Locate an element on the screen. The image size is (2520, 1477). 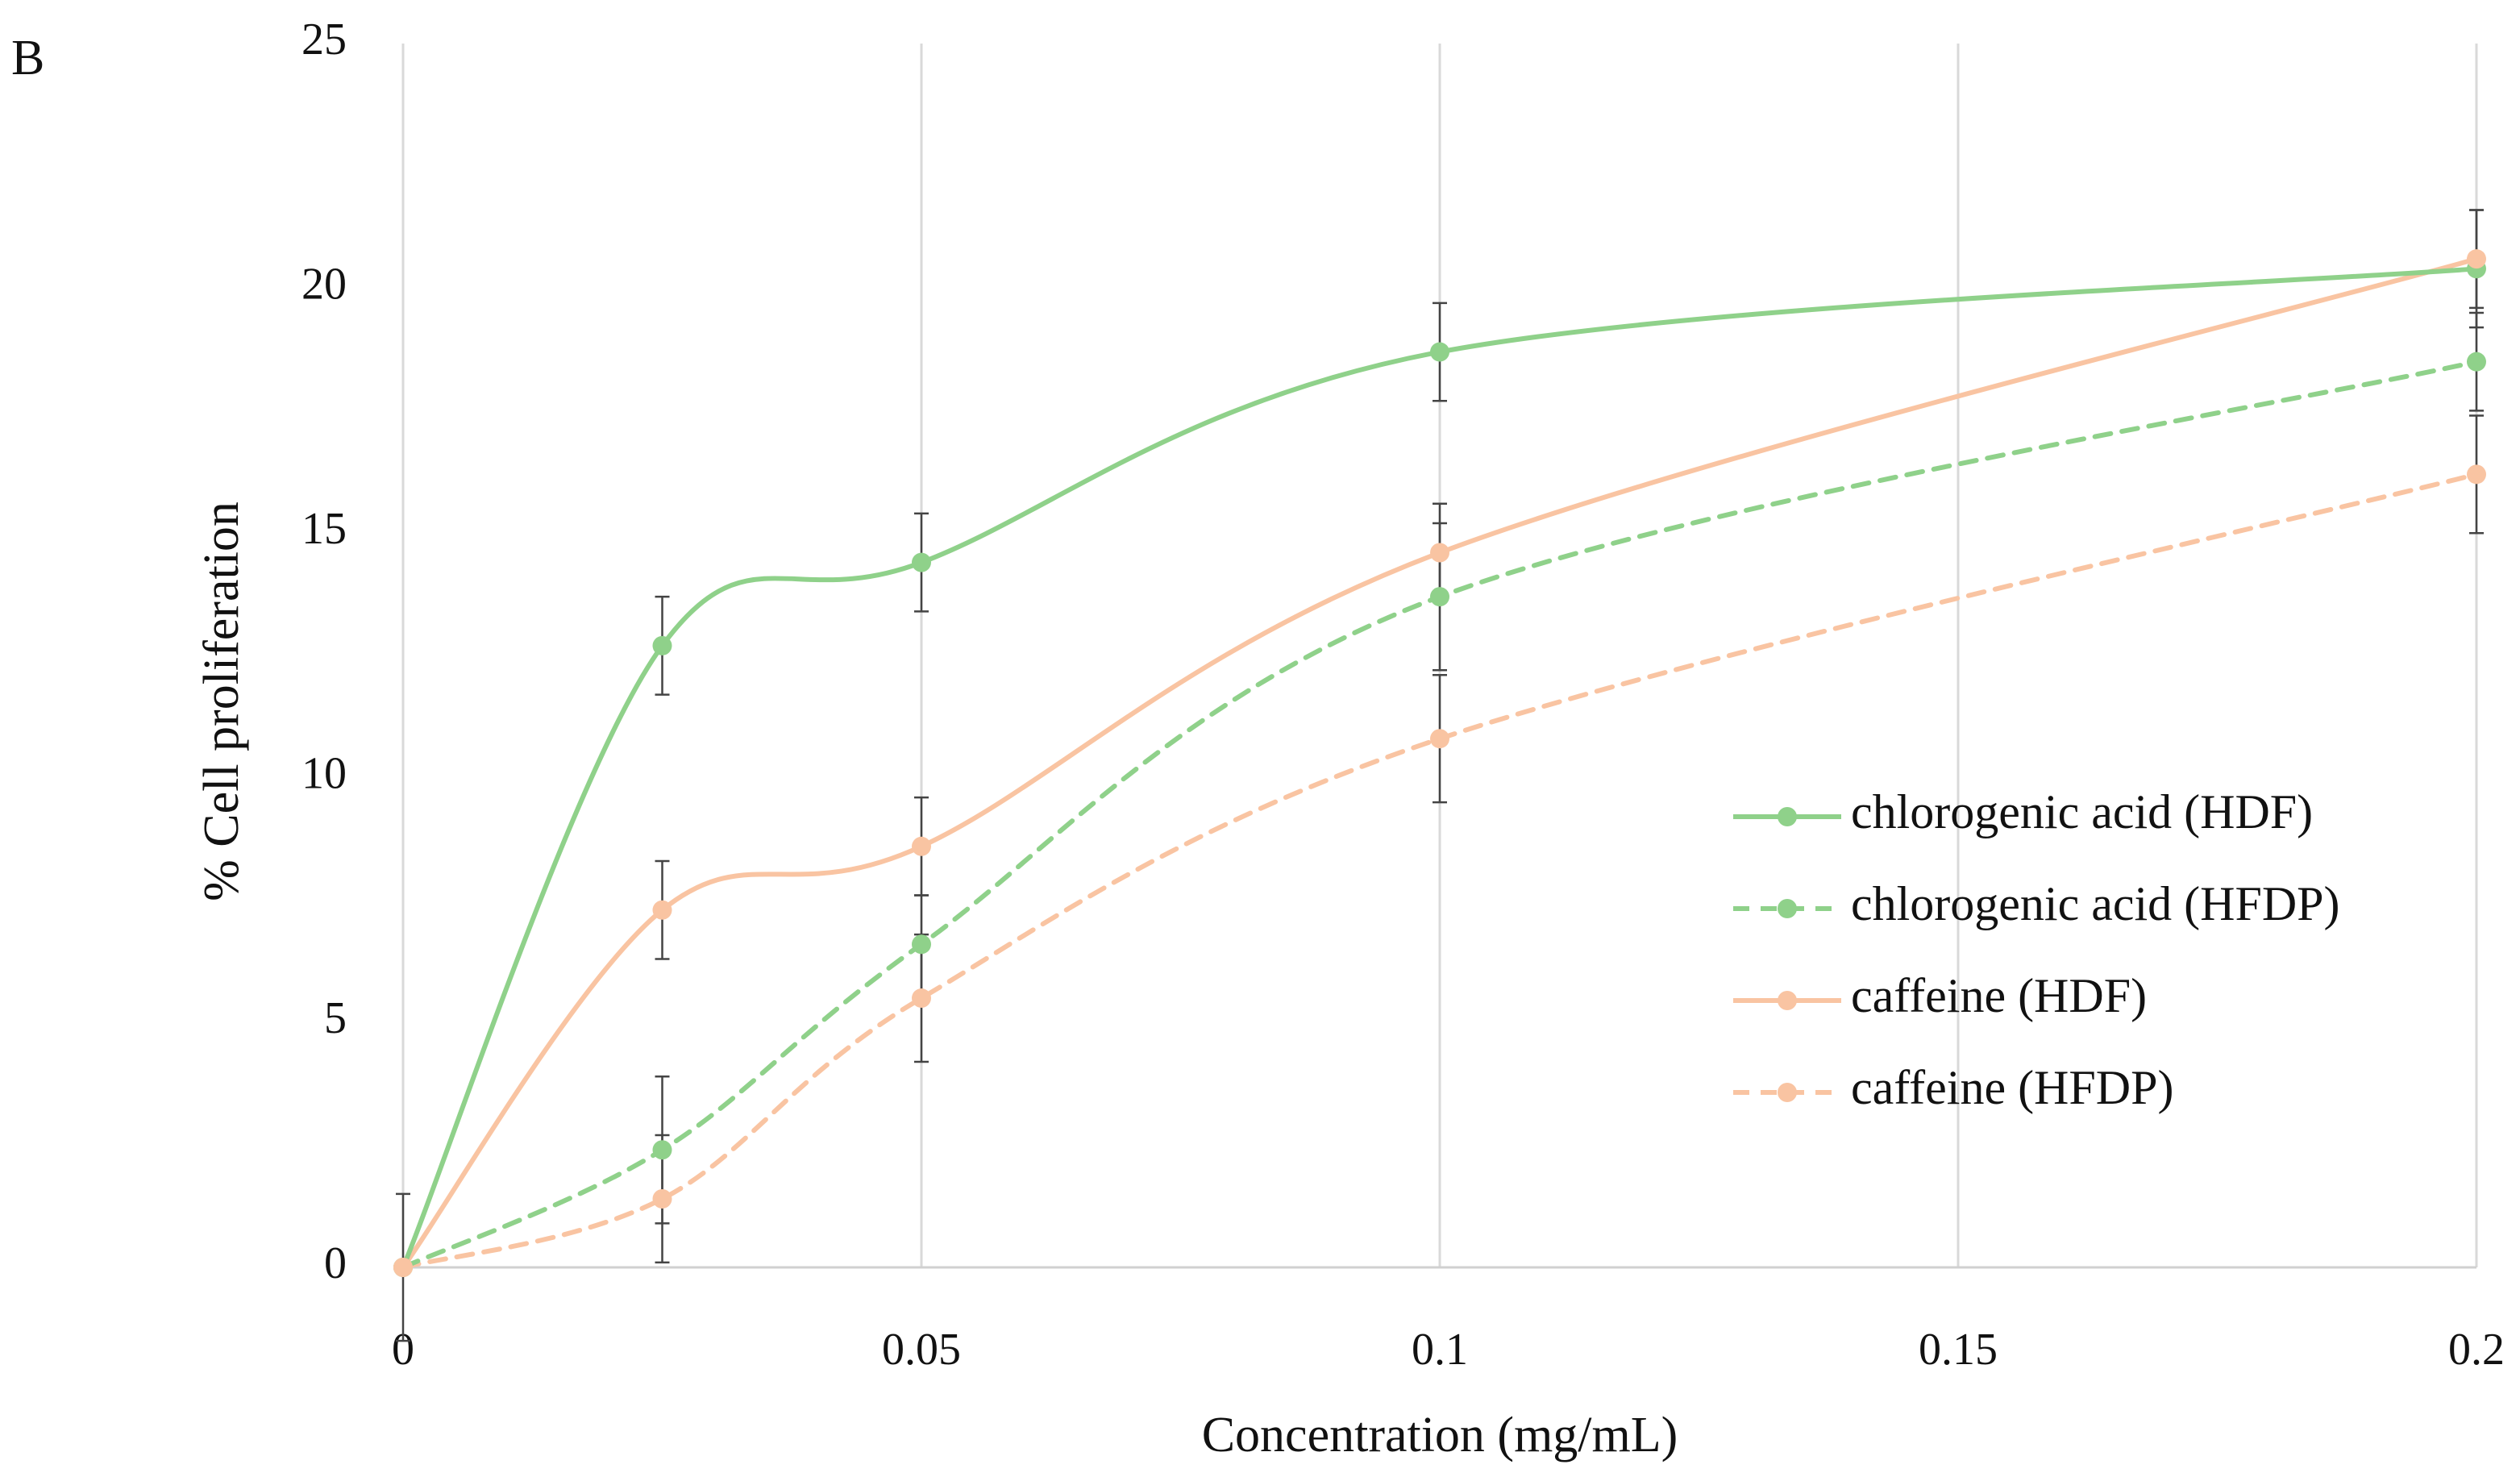
y-tick-label: 0 is located at coordinates (335, 1263).